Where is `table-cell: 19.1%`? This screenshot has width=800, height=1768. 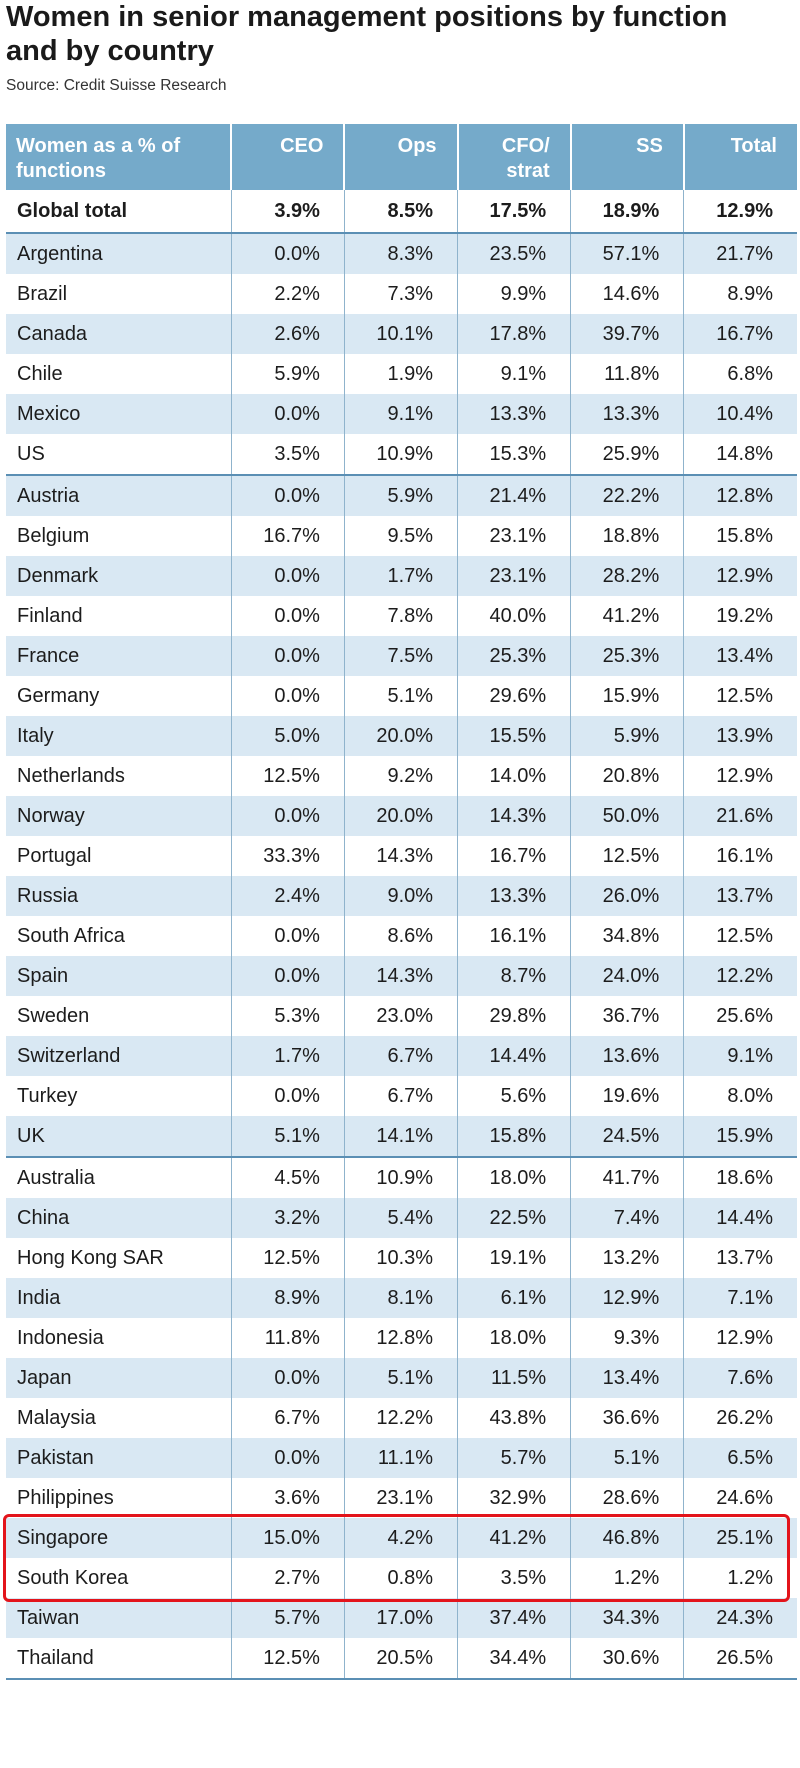 table-cell: 19.1% is located at coordinates (514, 1258).